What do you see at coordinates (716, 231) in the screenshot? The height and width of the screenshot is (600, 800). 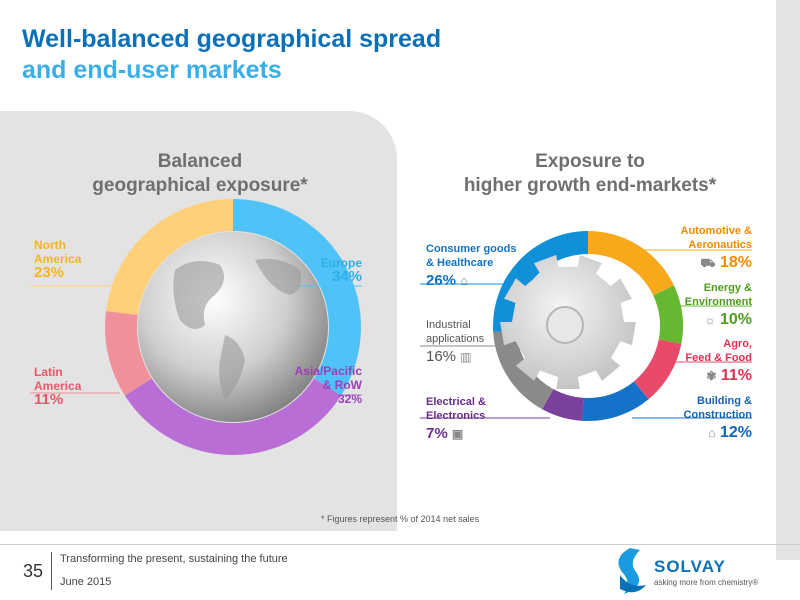 I see `automotive-line-1: Automotive &` at bounding box center [716, 231].